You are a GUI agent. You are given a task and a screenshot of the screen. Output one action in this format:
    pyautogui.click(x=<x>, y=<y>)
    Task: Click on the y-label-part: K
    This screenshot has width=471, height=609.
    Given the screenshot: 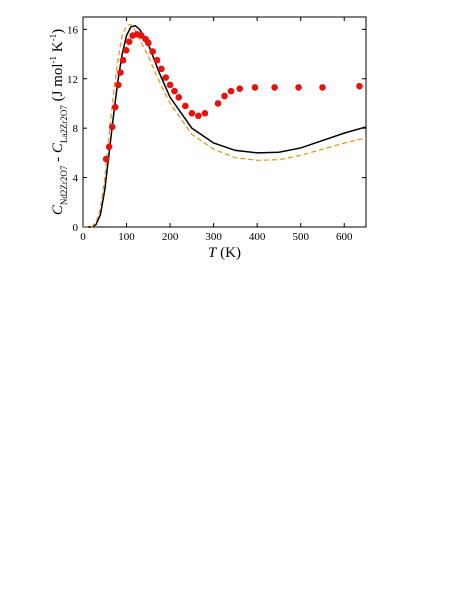 What is the action you would take?
    pyautogui.click(x=58, y=48)
    